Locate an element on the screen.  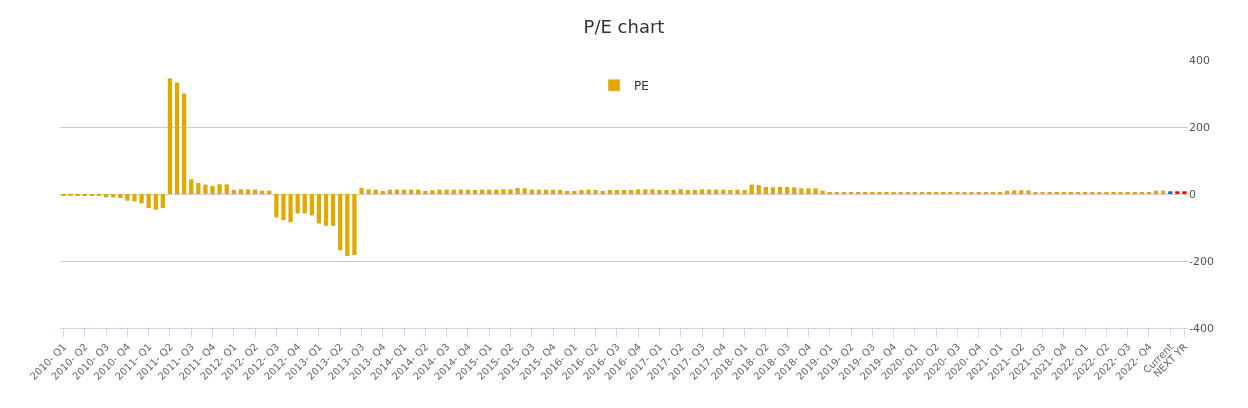
y-tick-label: 400 is located at coordinates (1199, 60).